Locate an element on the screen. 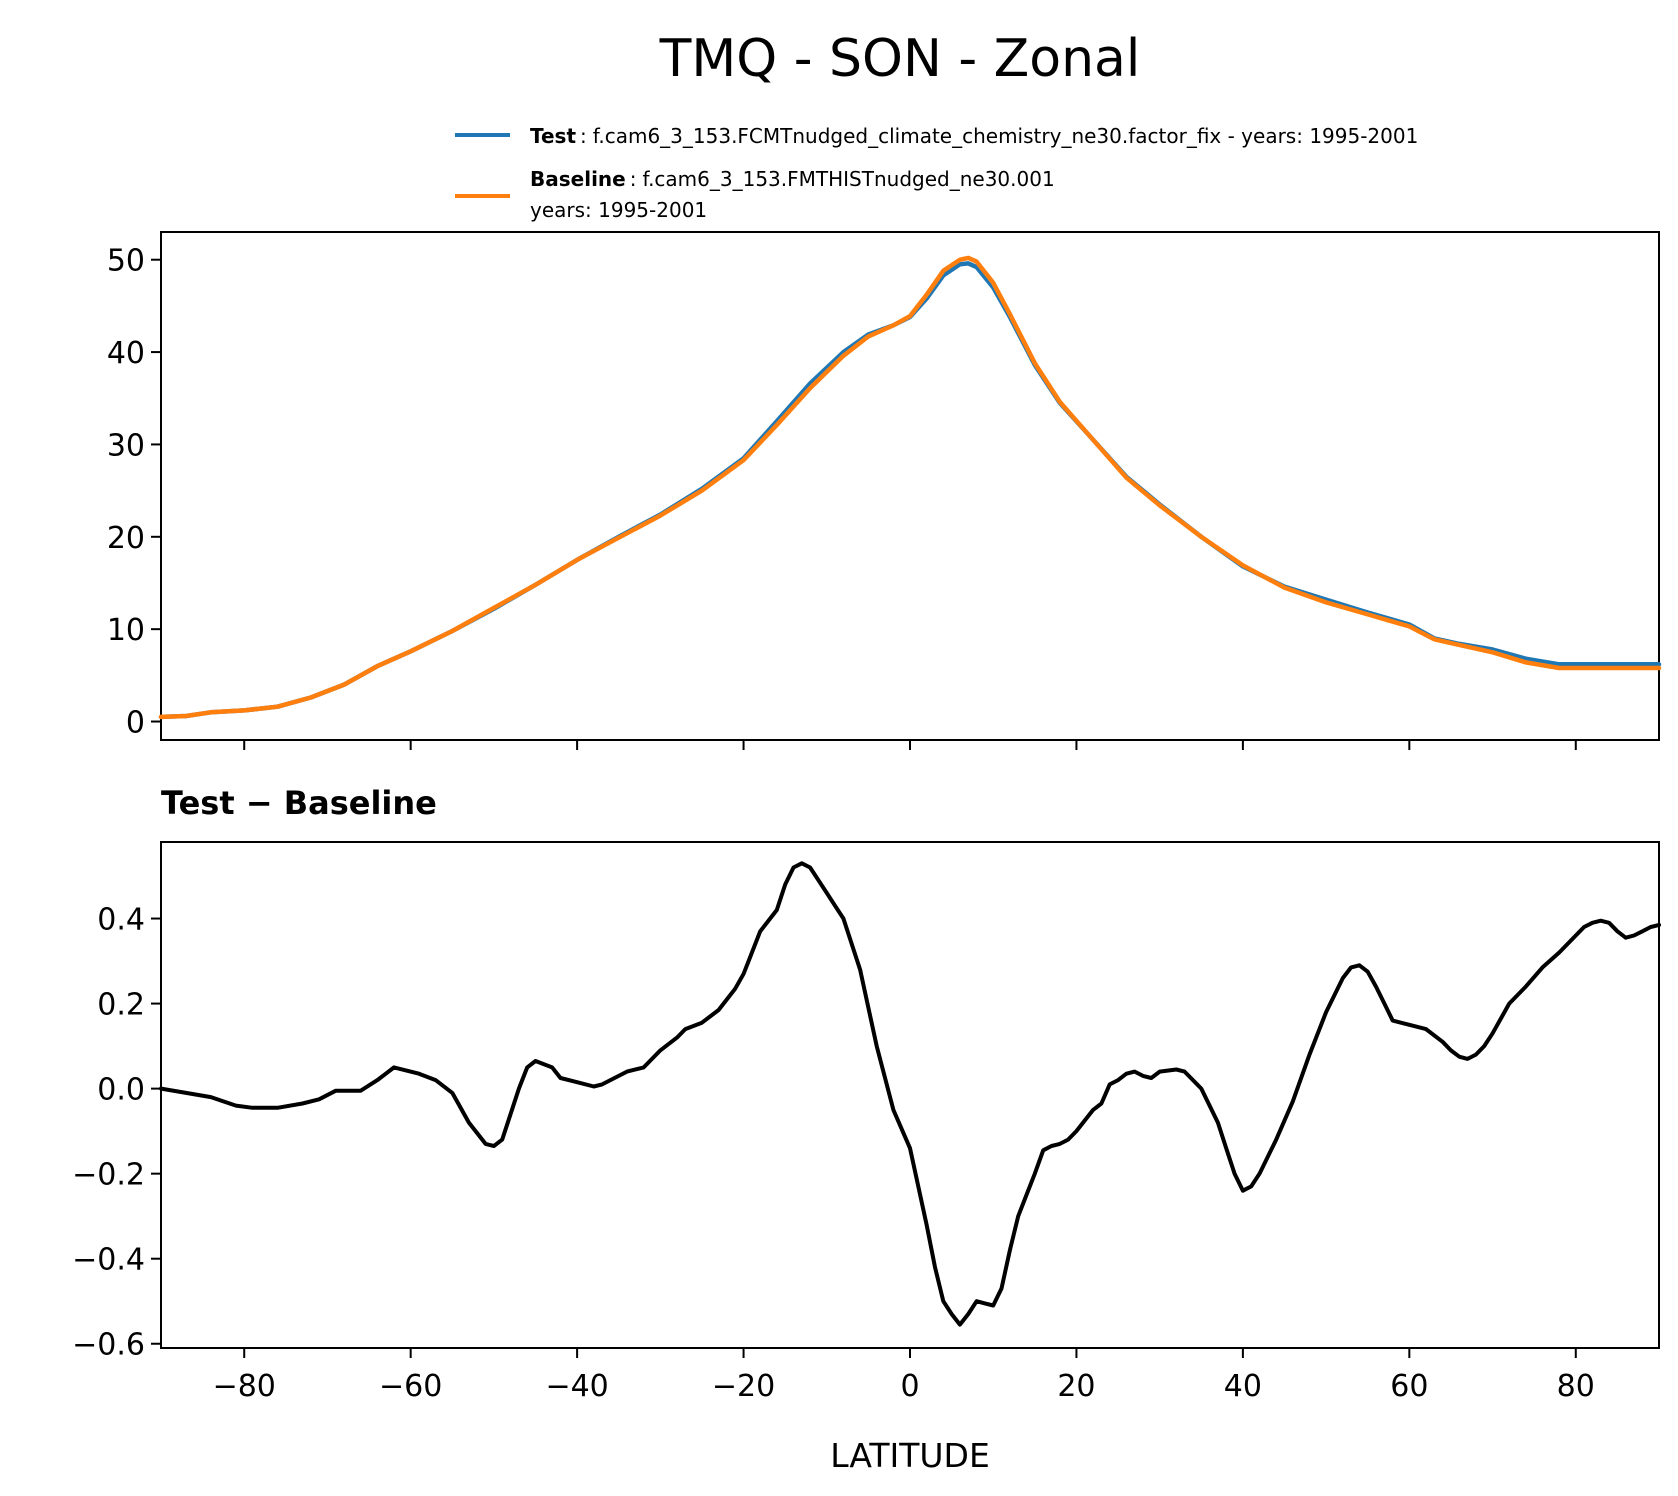 This screenshot has height=1496, width=1678. top-ytick-label: 20 is located at coordinates (126, 538).